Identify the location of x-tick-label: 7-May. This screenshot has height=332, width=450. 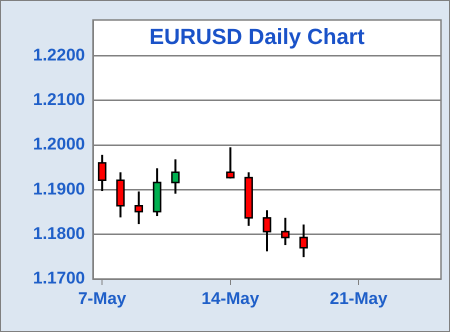
(102, 298).